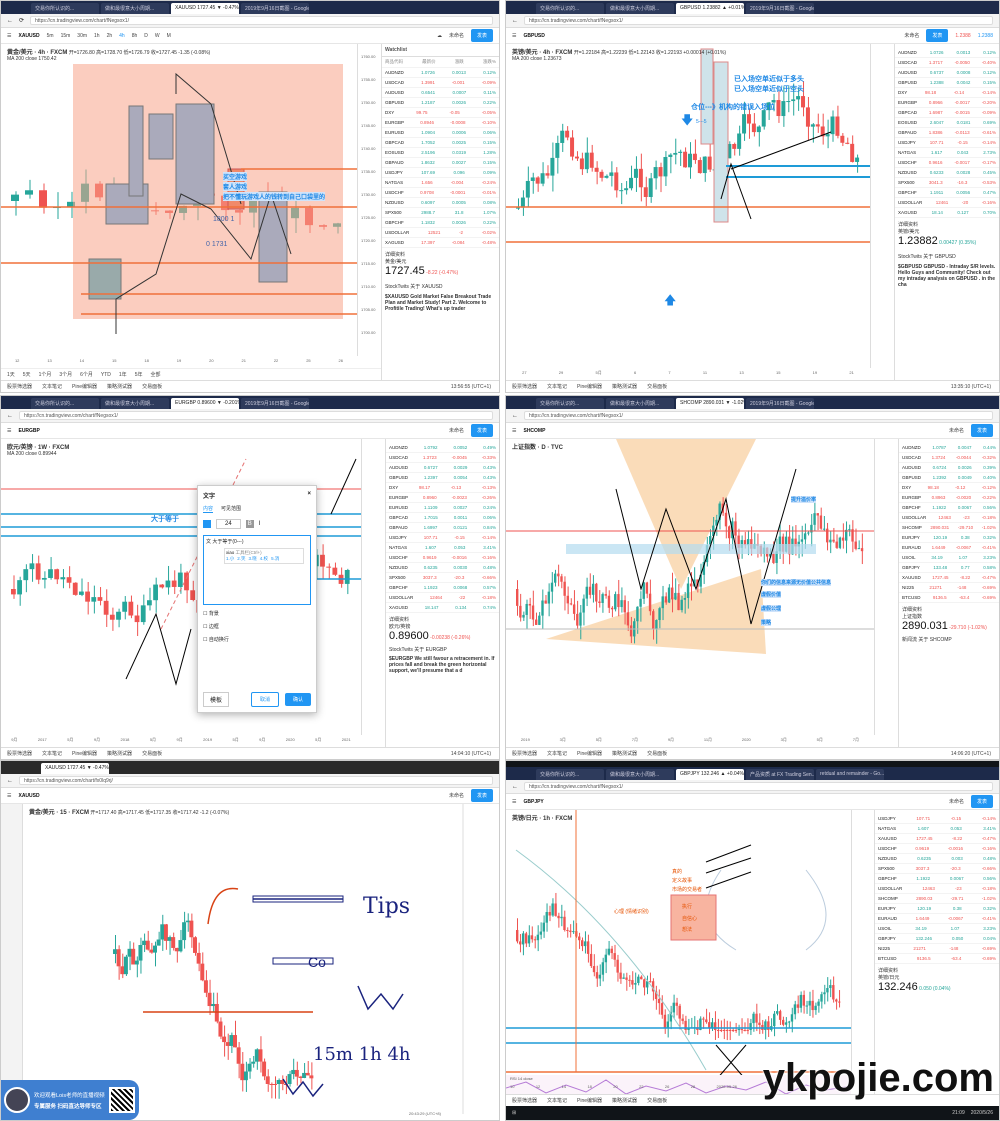 The width and height of the screenshot is (1000, 1121). I want to click on cloud-icon: ☁, so click(439, 35).